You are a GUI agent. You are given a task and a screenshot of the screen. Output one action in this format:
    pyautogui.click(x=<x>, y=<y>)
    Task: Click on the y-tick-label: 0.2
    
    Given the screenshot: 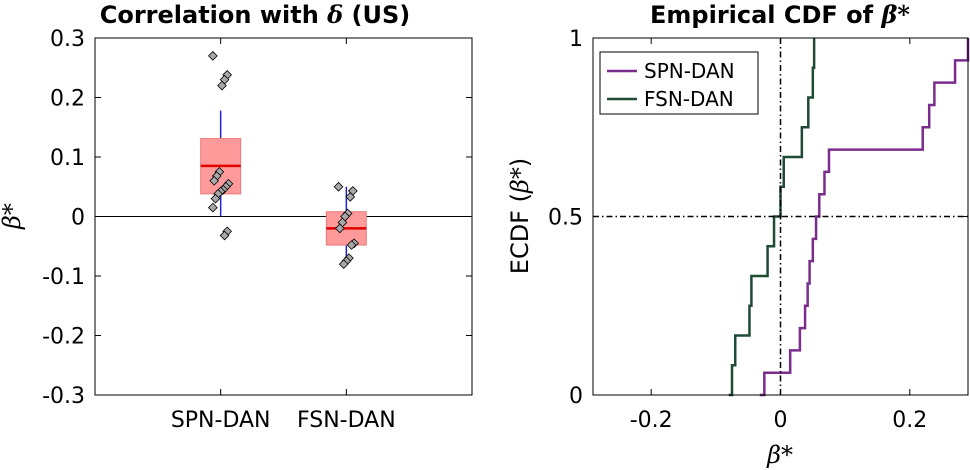 What is the action you would take?
    pyautogui.click(x=67, y=99)
    